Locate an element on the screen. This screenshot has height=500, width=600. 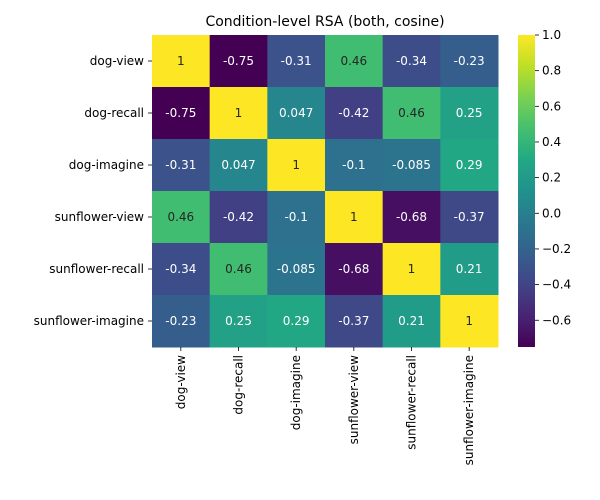
y-tick-label: dog-view is located at coordinates (117, 61).